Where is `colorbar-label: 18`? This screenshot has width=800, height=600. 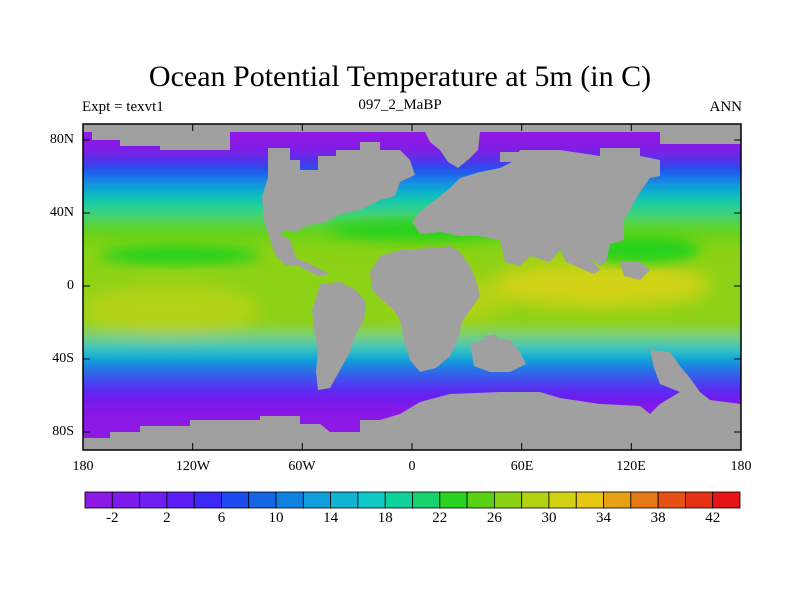
colorbar-label: 18 is located at coordinates (385, 518).